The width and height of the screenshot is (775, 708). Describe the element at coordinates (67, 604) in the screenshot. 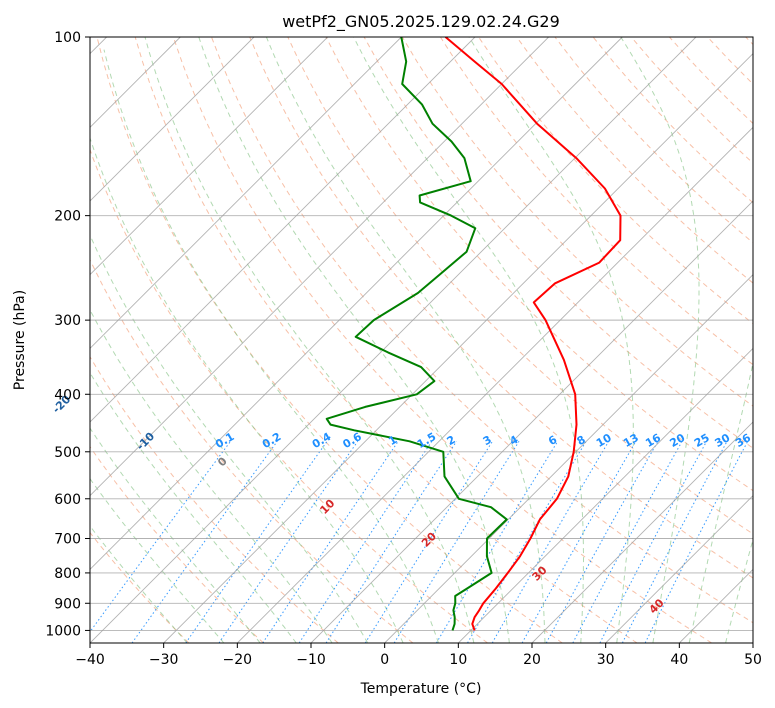

I see `y-tick-label: 900` at that location.